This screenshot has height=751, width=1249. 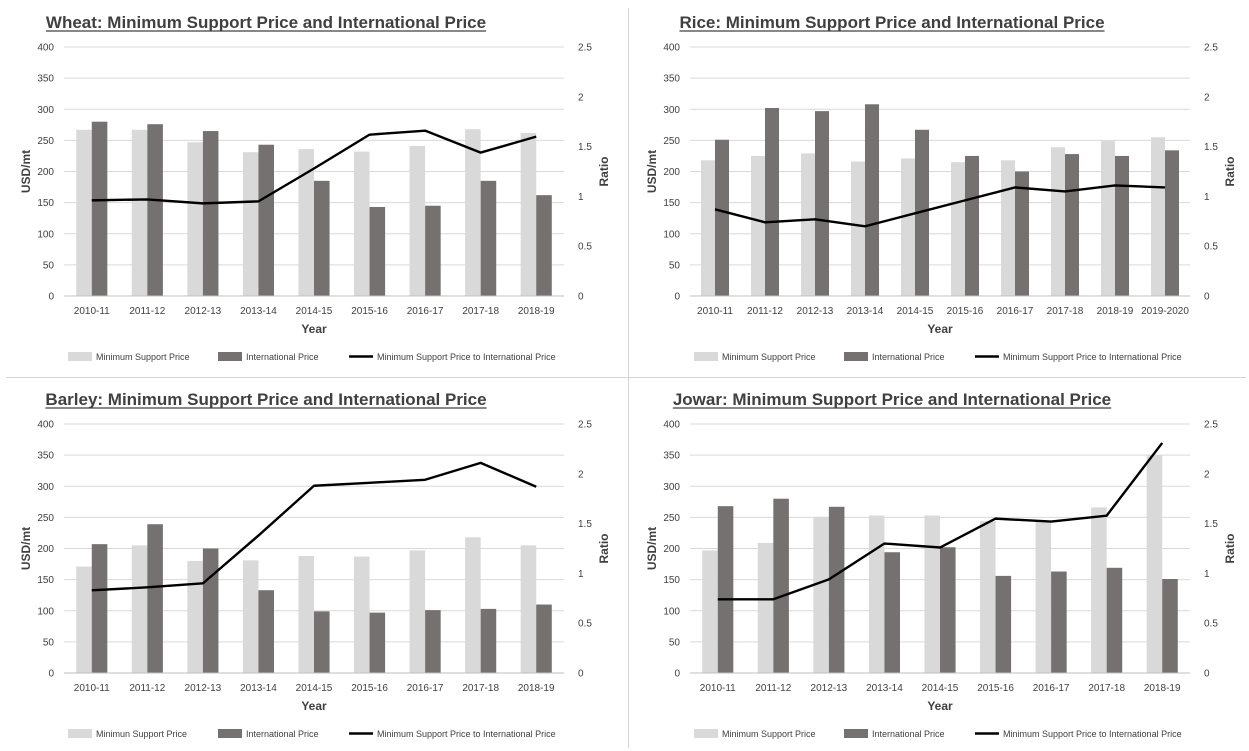 What do you see at coordinates (940, 329) in the screenshot?
I see `rice-x-axis-title: Year` at bounding box center [940, 329].